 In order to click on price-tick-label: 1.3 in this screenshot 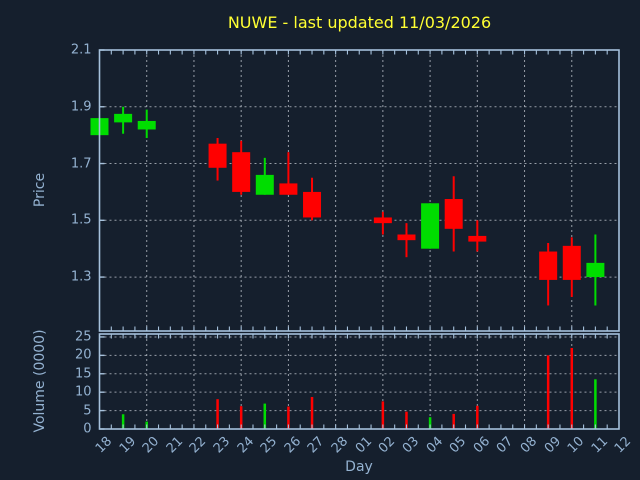, I will do `click(81, 277)`.